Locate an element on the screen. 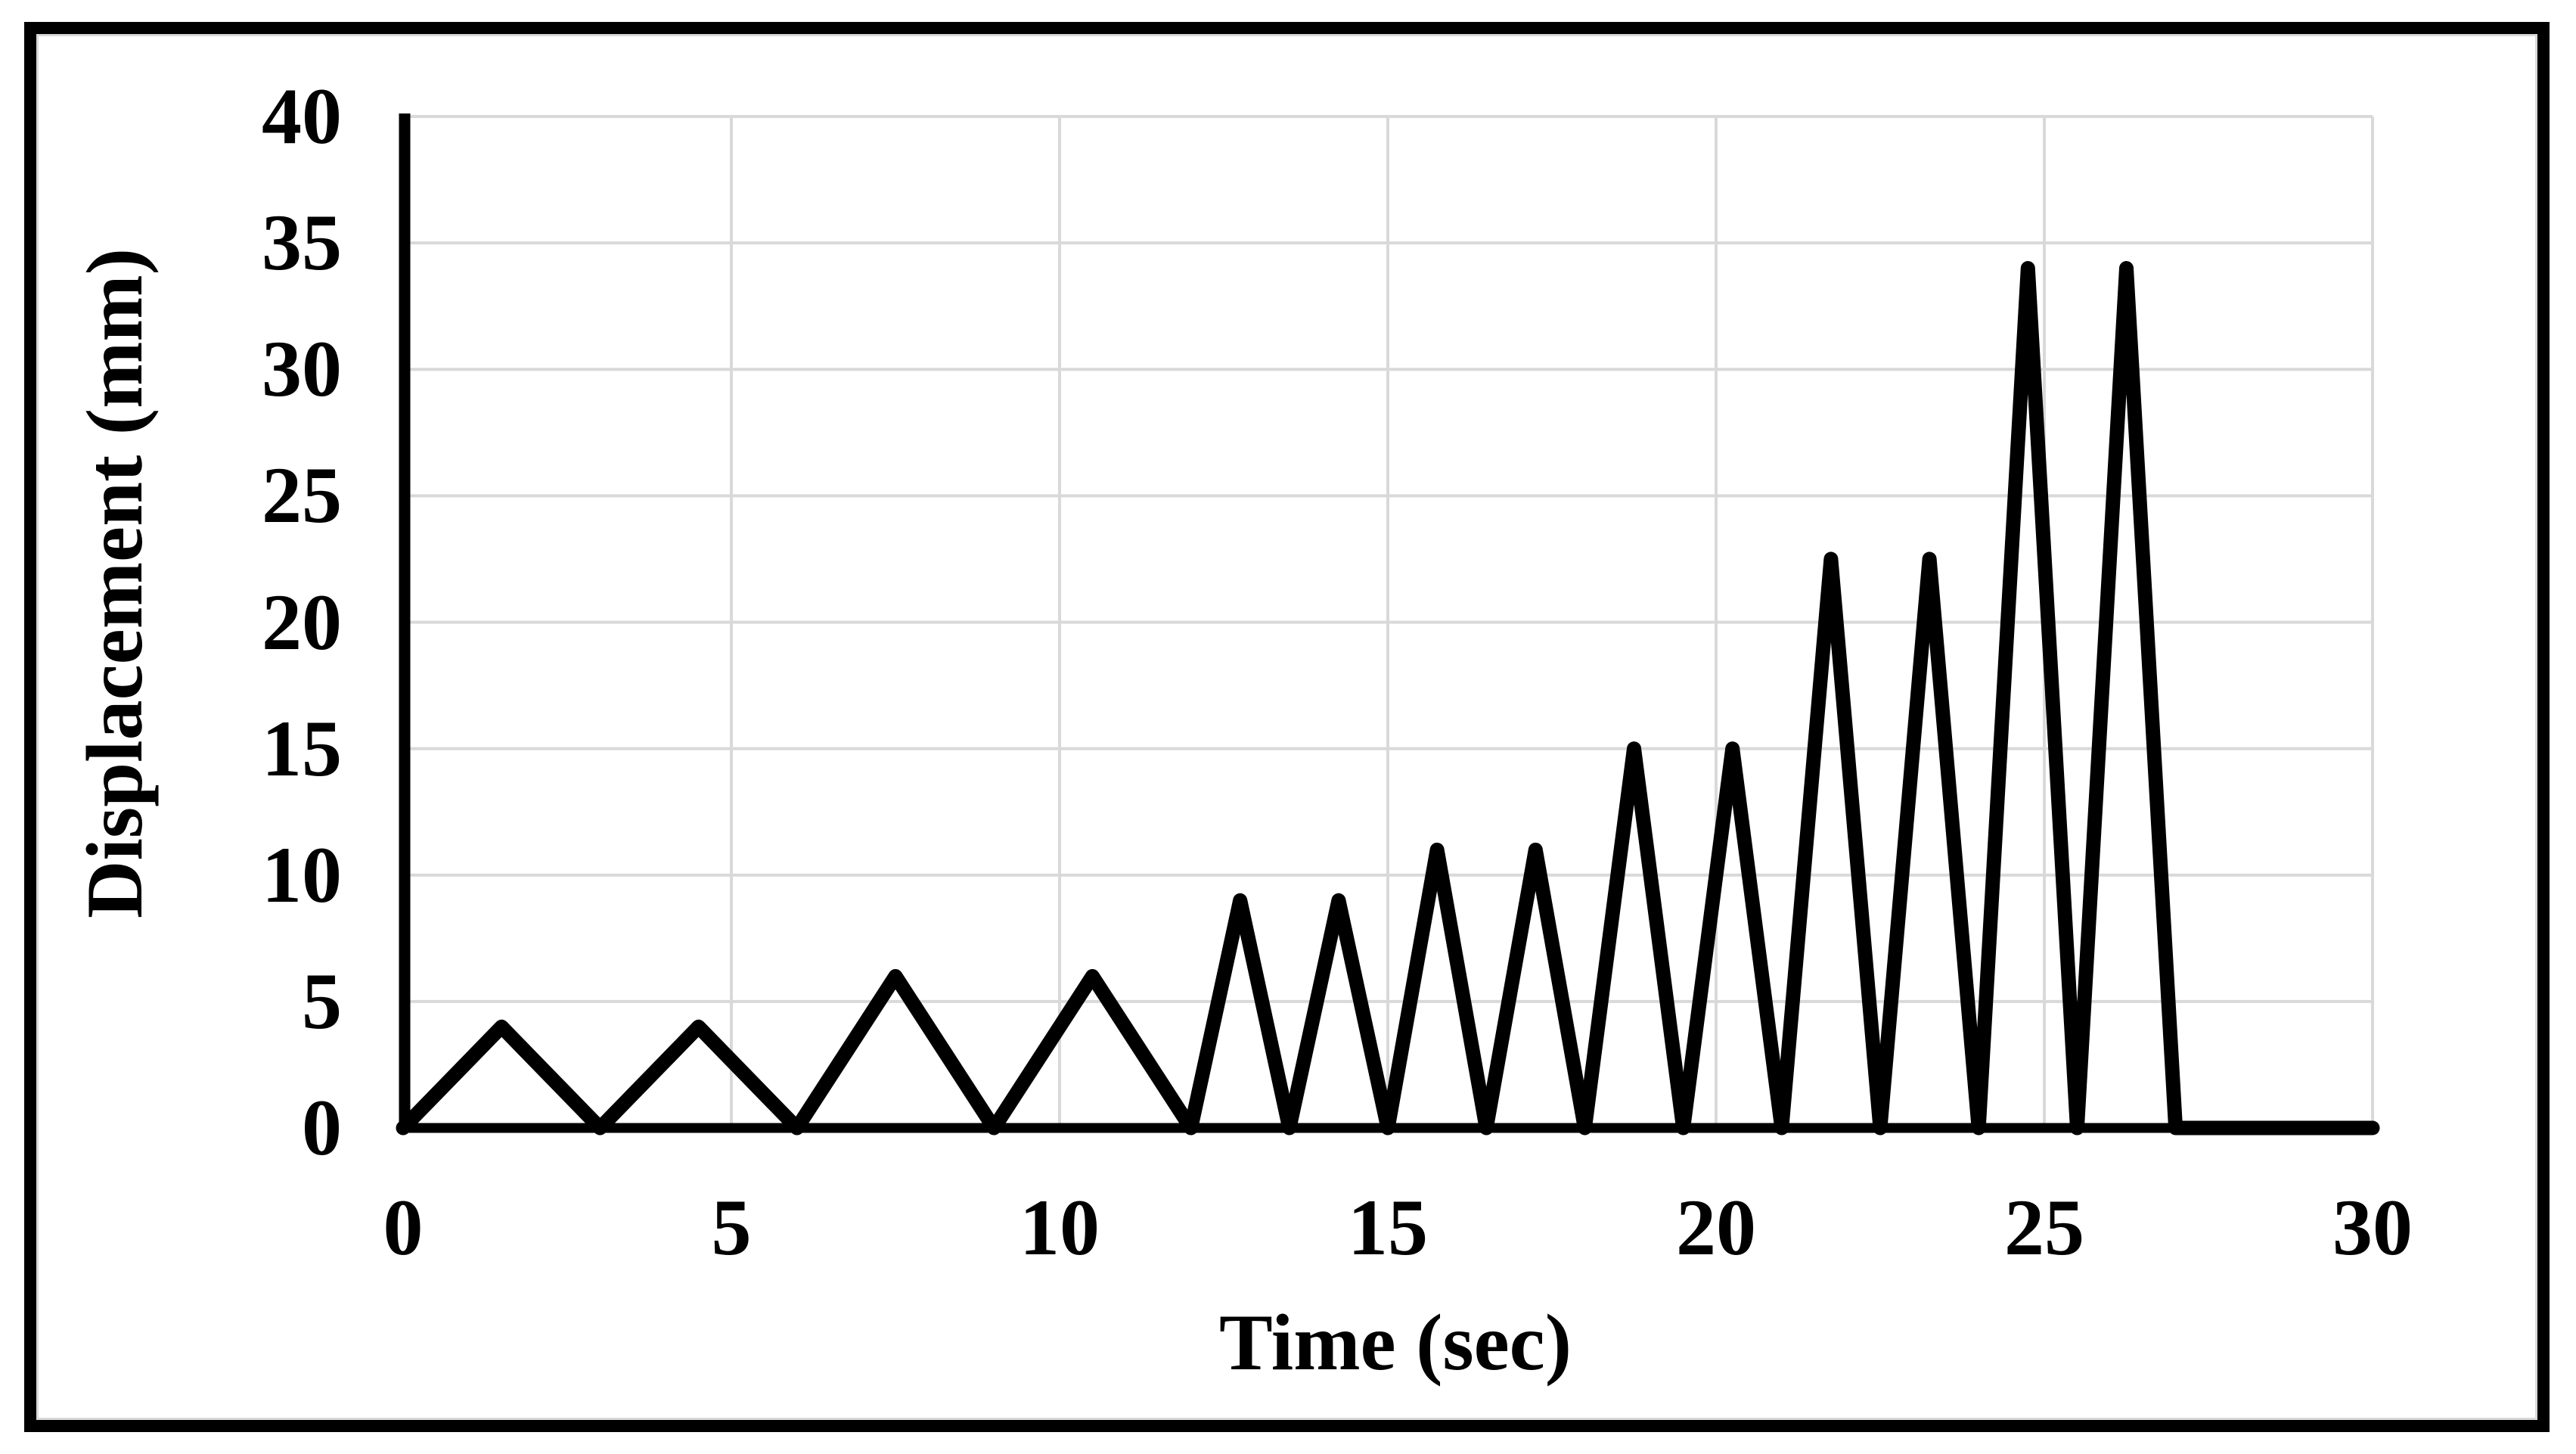 The image size is (2576, 1454). x-tick-label: 5 is located at coordinates (731, 1227).